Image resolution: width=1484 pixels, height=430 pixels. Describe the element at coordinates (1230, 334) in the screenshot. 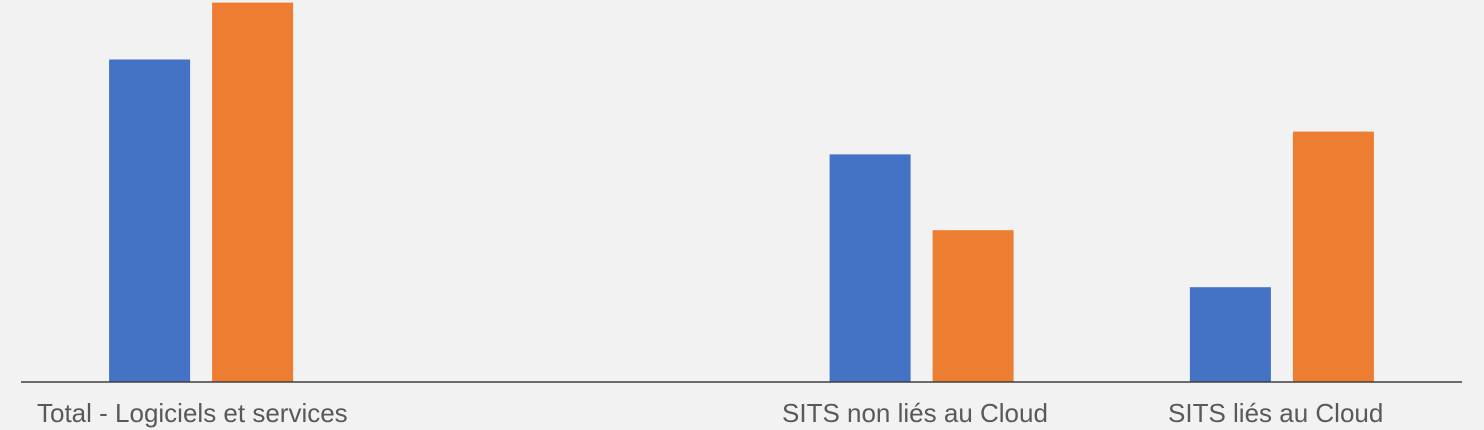

I see `bar-series1-cat4` at that location.